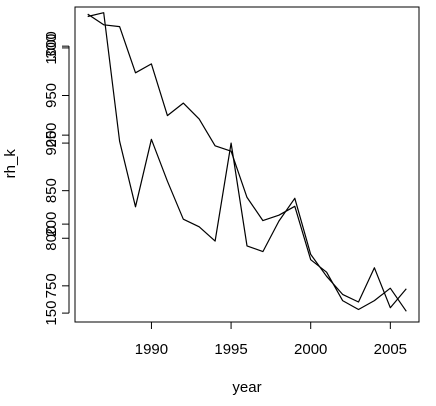  Describe the element at coordinates (51, 95) in the screenshot. I see `y-right-tick-label: 950` at that location.